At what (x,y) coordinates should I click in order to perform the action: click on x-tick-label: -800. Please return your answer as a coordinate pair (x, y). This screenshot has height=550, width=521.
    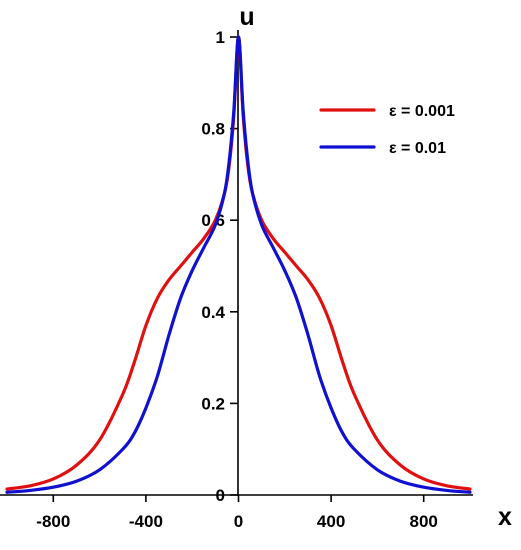
    Looking at the image, I should click on (53, 521).